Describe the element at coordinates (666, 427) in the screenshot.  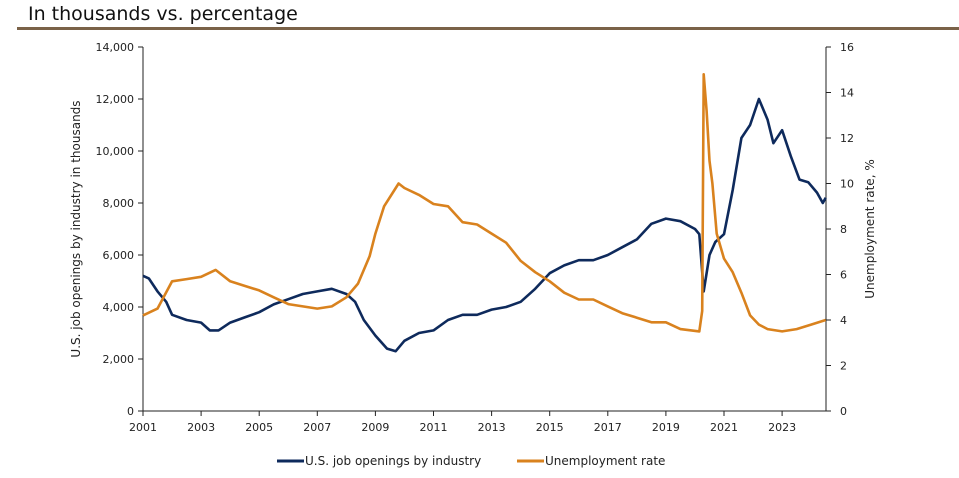
I see `x-tick-label: 2019` at that location.